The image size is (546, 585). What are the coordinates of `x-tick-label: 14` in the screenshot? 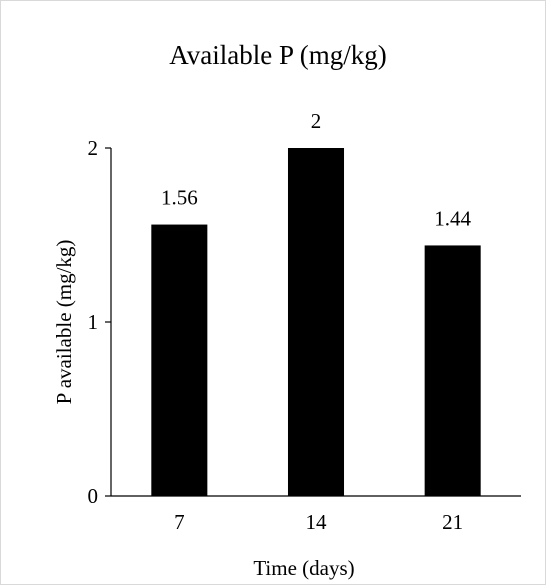 It's located at (317, 522).